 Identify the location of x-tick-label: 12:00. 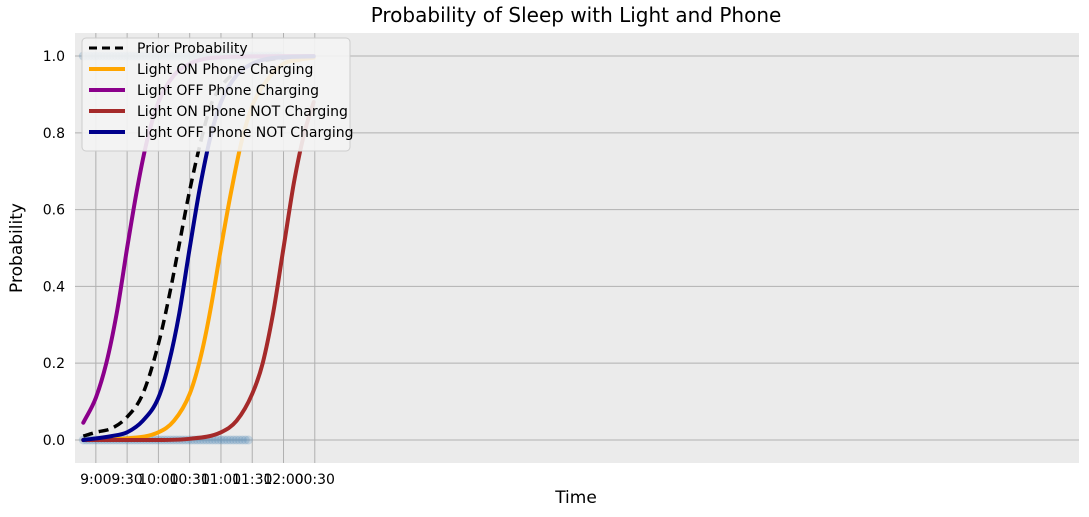
(283, 480).